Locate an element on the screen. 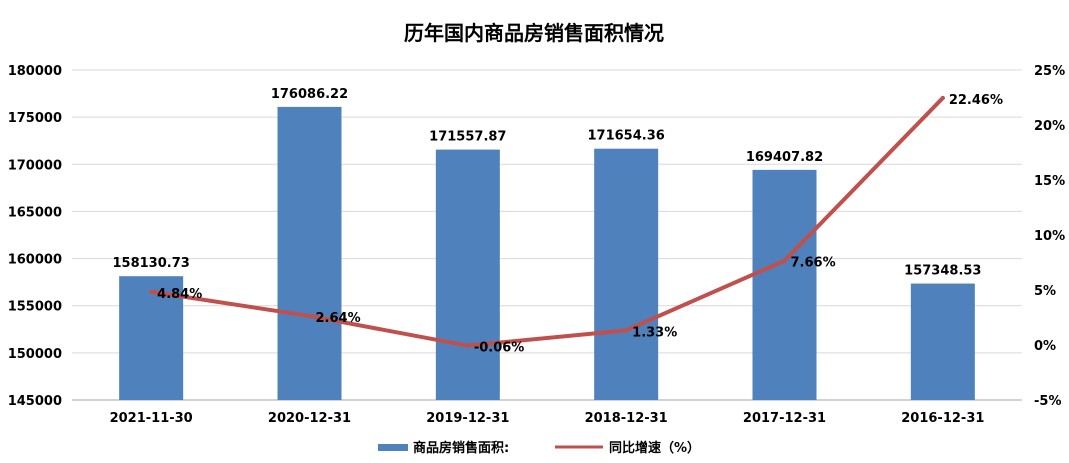 The image size is (1069, 463). y2-tick-label: 20% is located at coordinates (1049, 126).